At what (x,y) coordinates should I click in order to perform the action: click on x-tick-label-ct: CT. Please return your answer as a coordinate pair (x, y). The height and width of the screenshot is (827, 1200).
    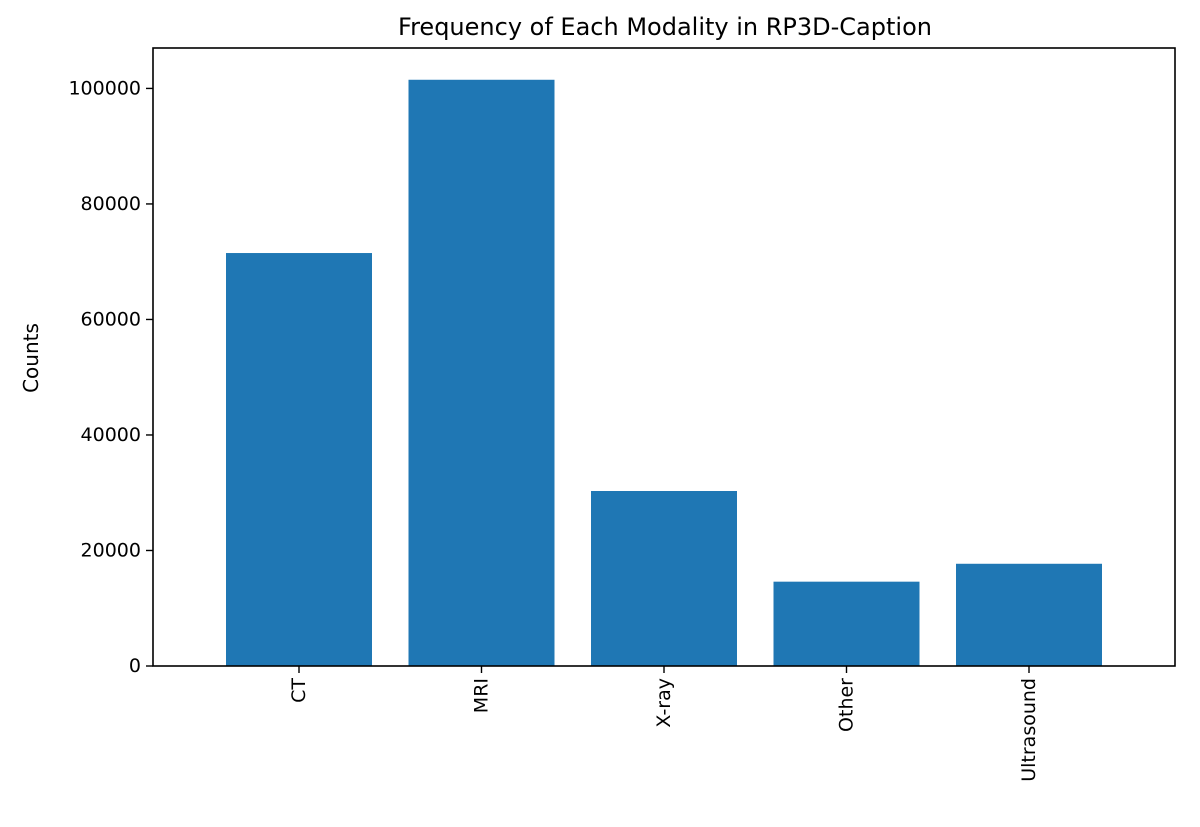
    Looking at the image, I should click on (299, 690).